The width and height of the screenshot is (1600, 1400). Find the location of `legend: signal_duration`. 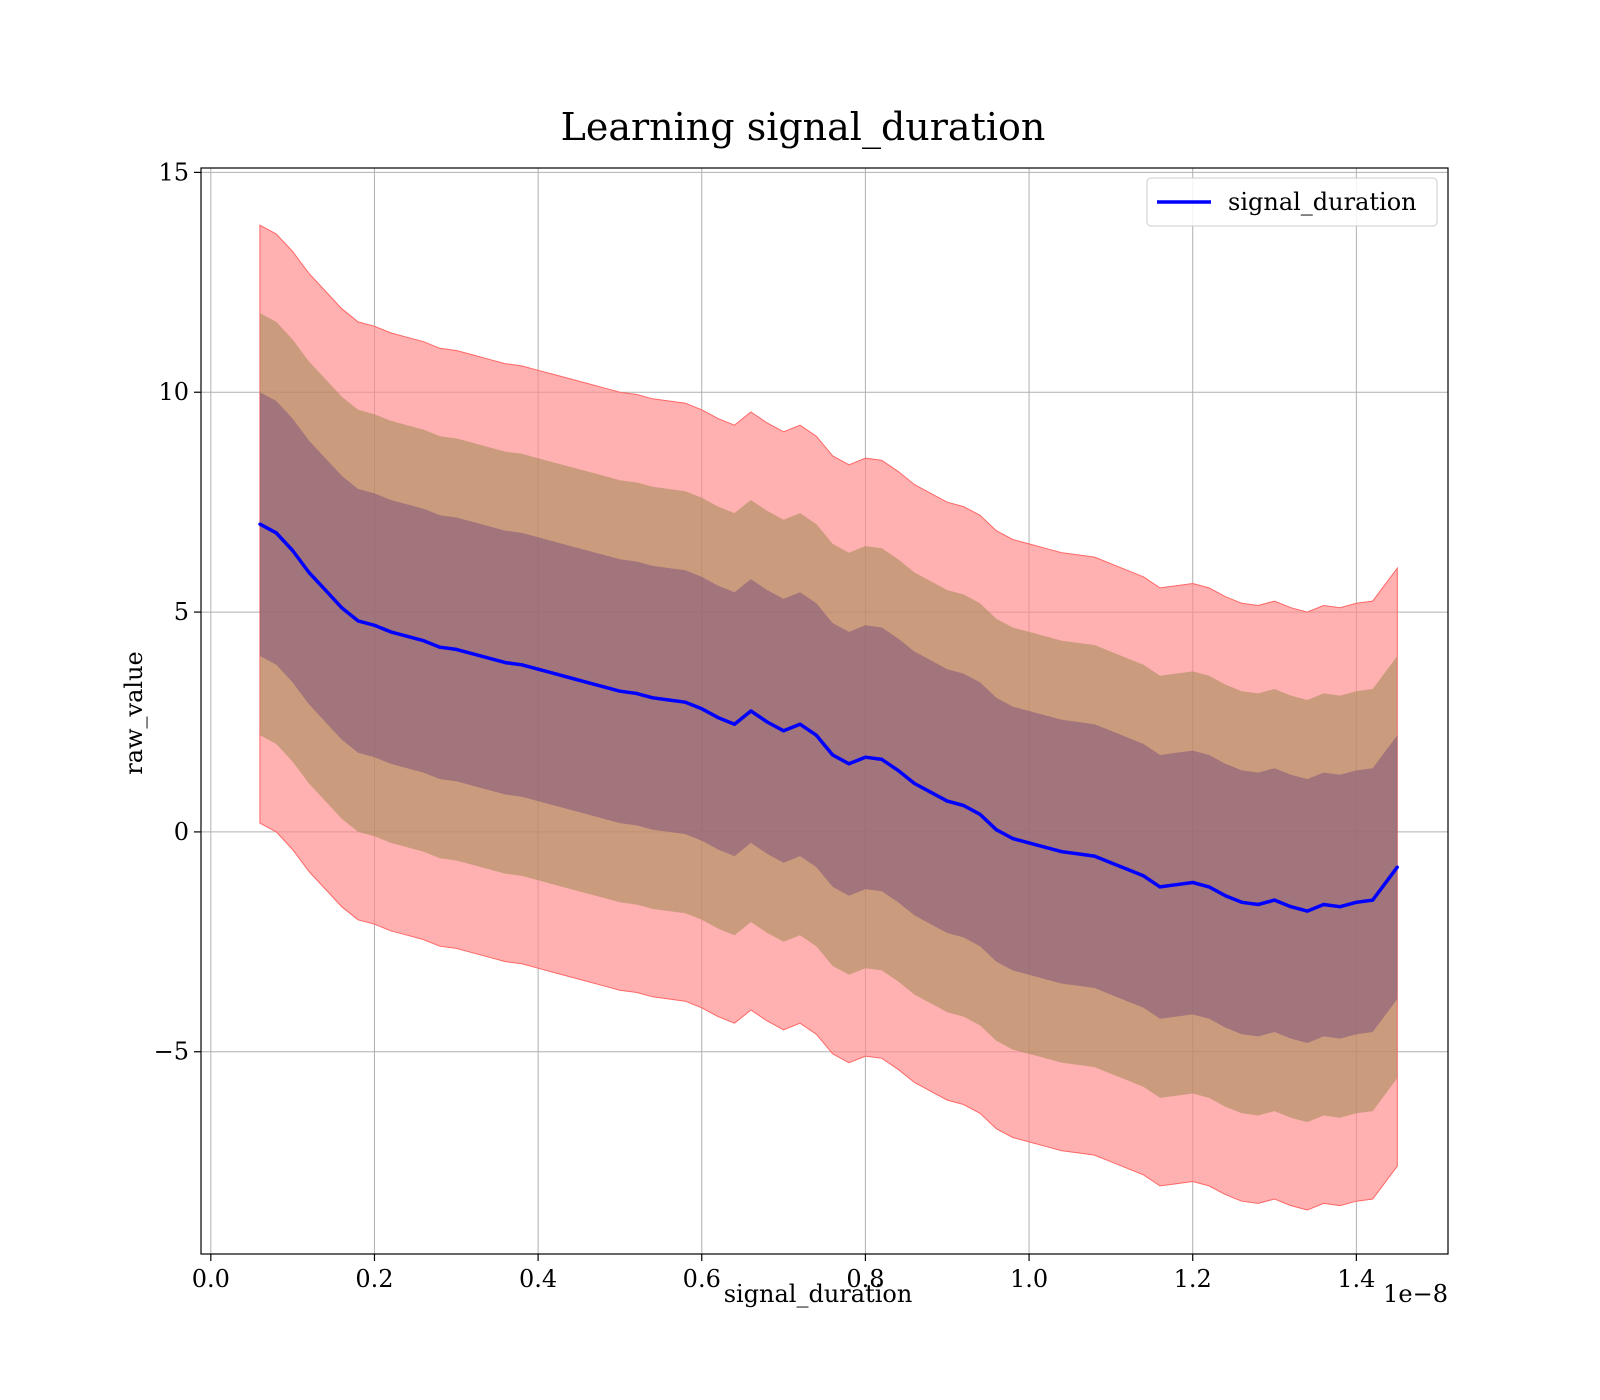

legend: signal_duration is located at coordinates (1292, 202).